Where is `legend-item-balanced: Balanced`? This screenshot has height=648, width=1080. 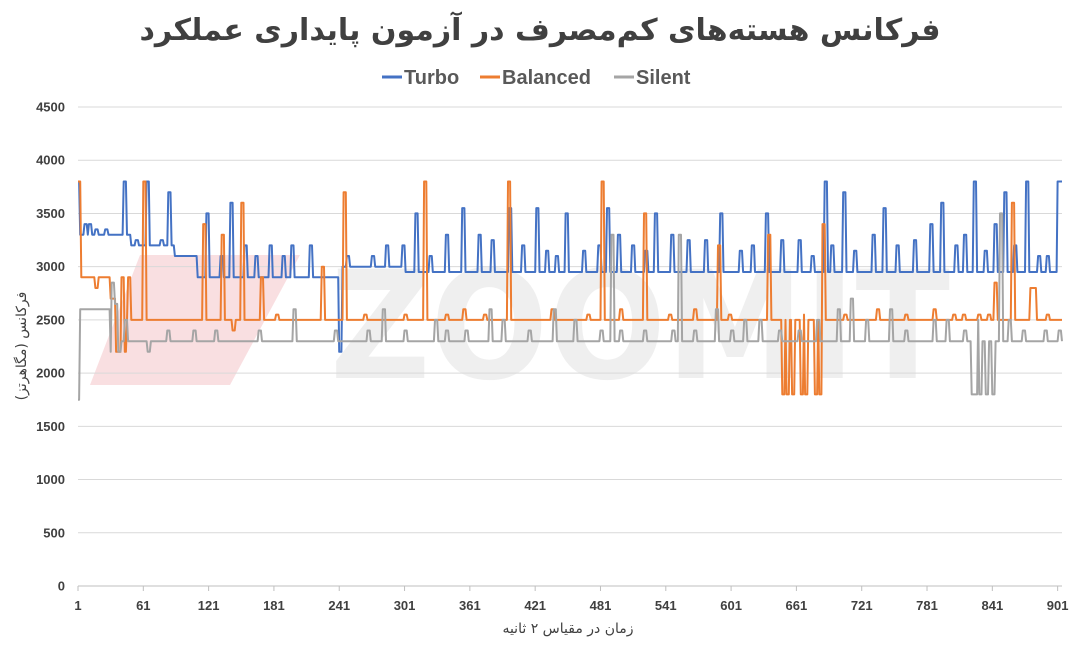 legend-item-balanced: Balanced is located at coordinates (535, 78).